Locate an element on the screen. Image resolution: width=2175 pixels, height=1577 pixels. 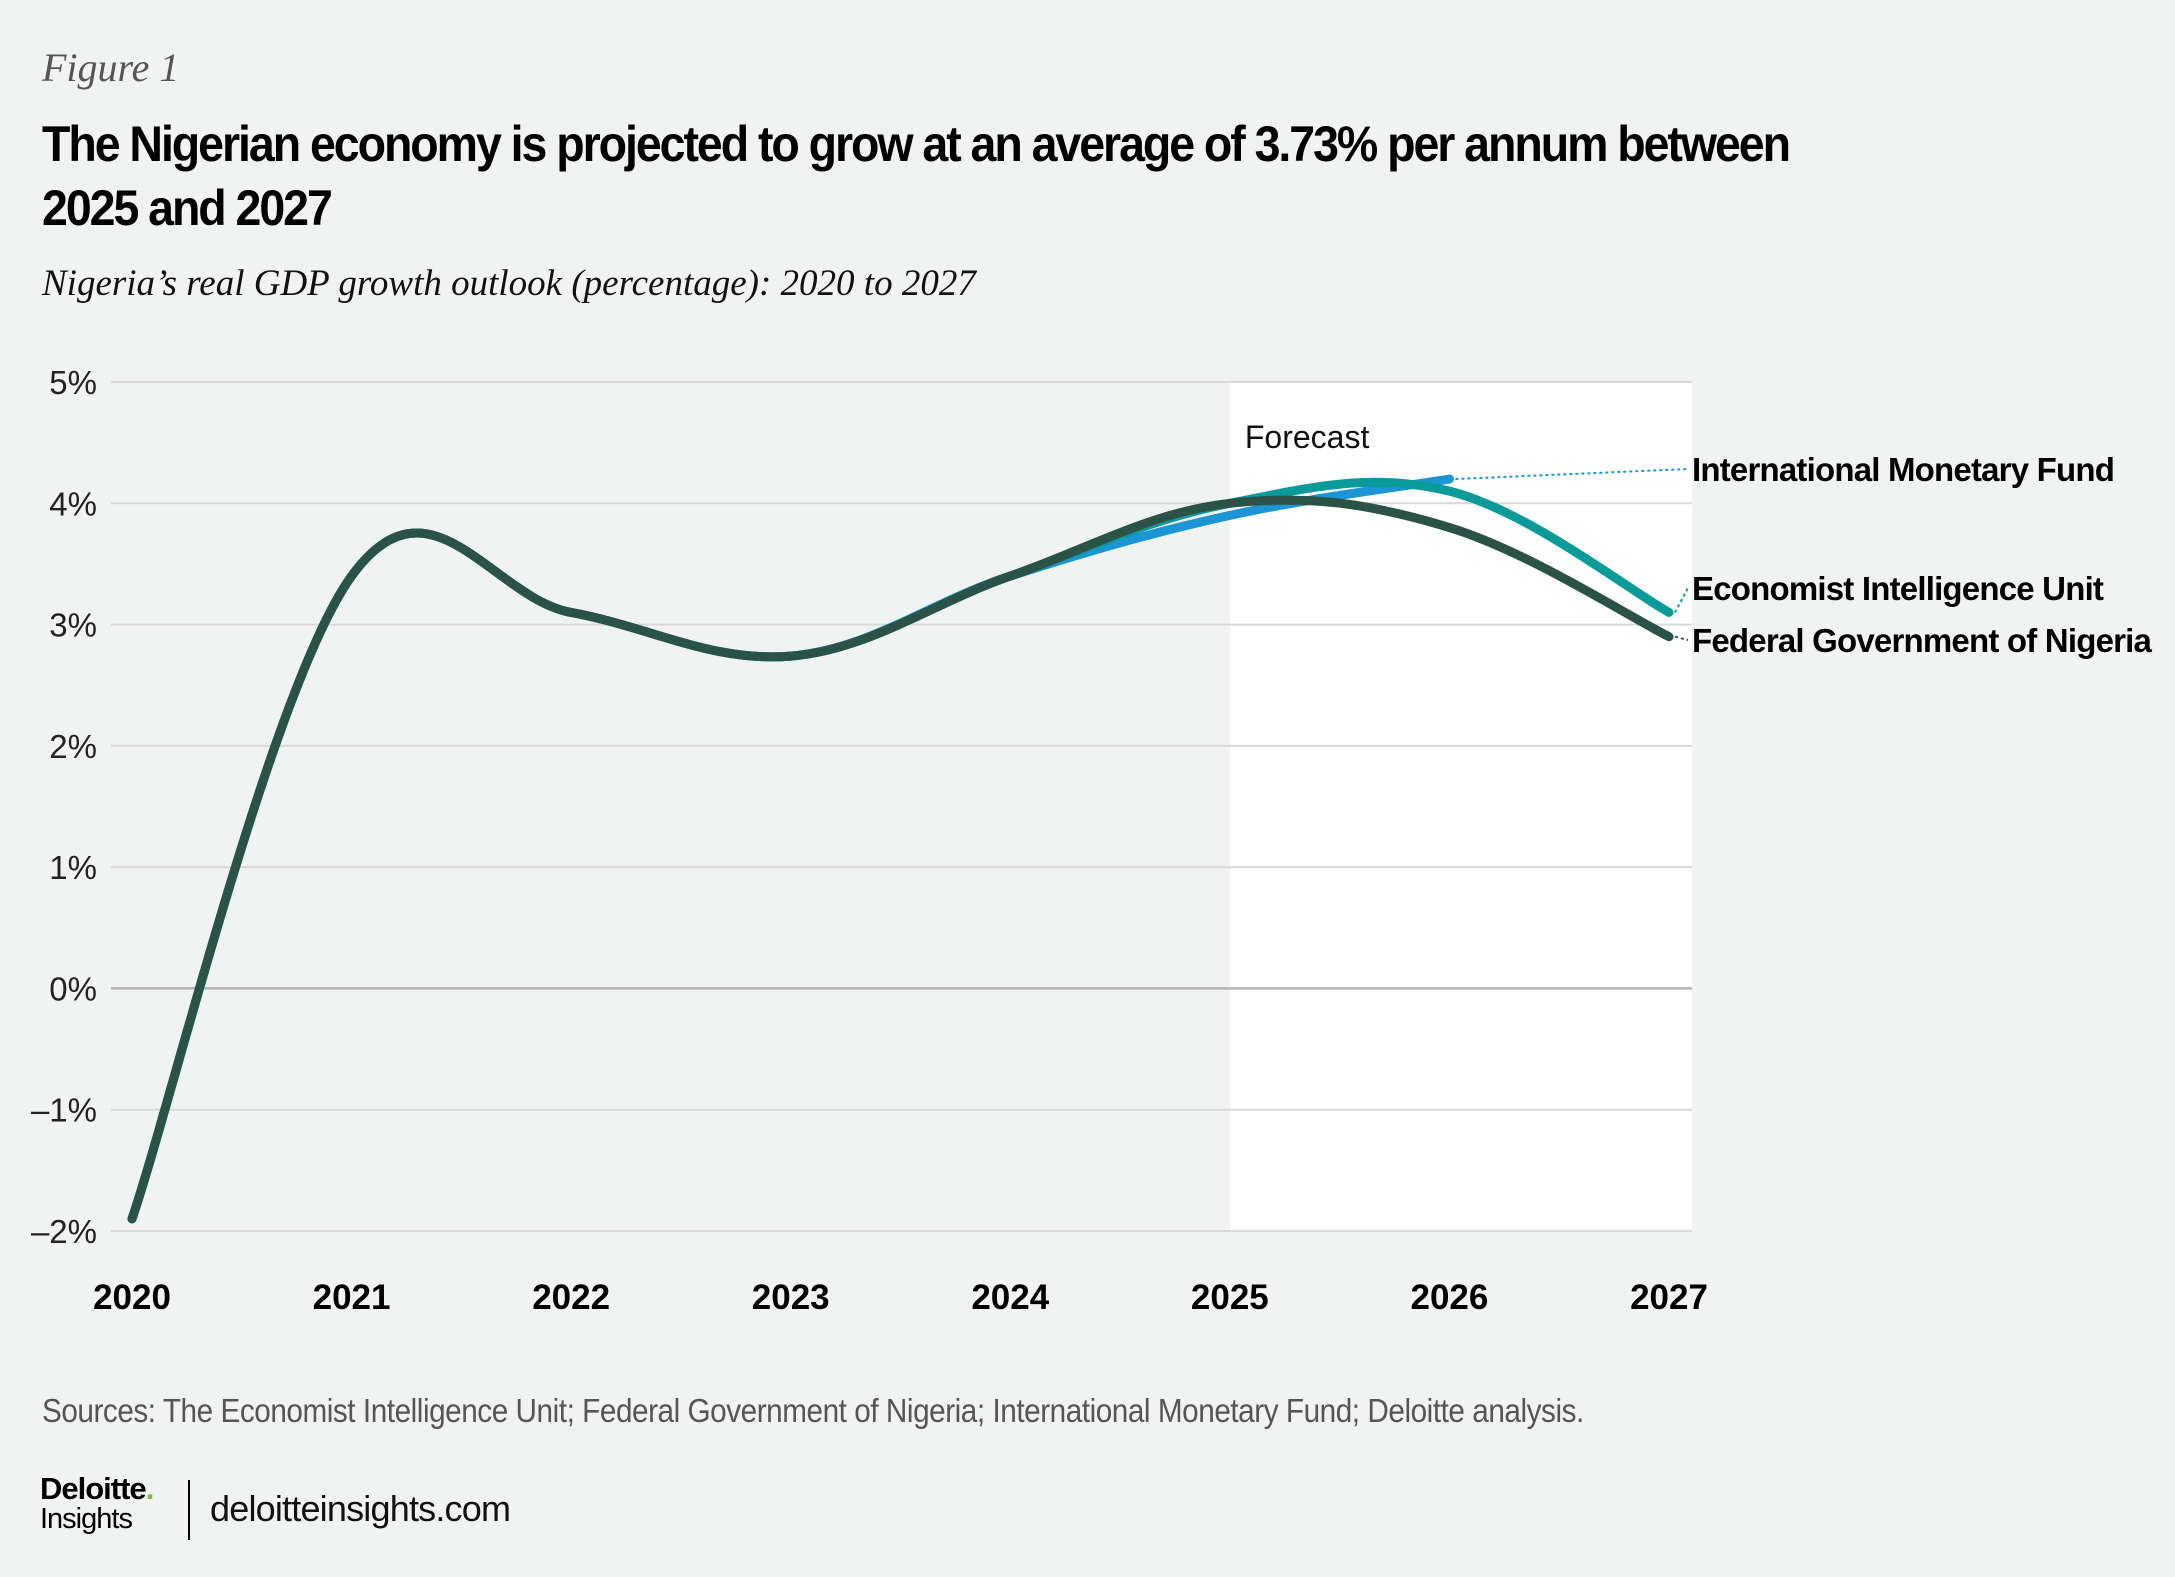
y-tick-label: 5% is located at coordinates (73, 382).